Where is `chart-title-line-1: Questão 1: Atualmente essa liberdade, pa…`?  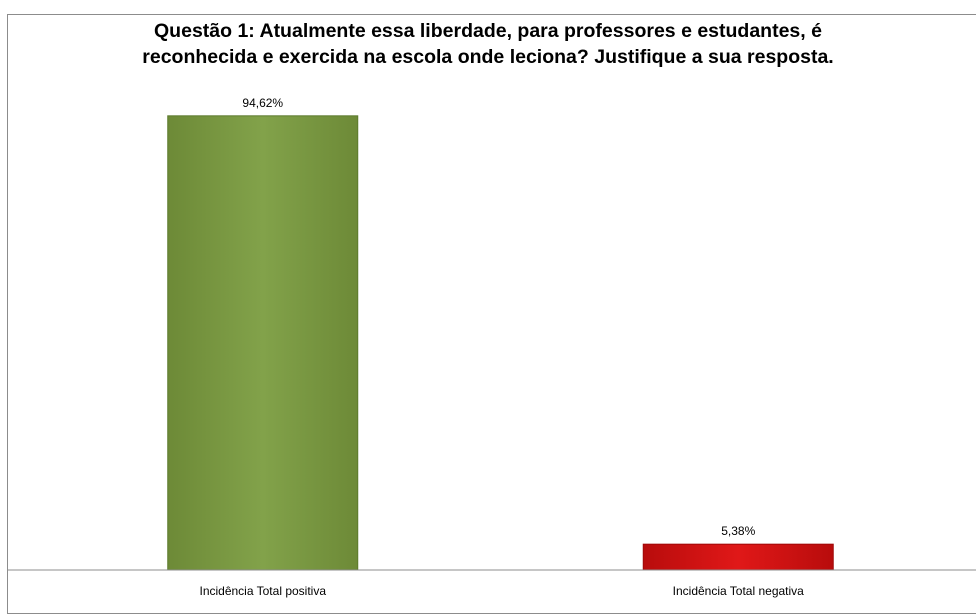
chart-title-line-1: Questão 1: Atualmente essa liberdade, pa… is located at coordinates (488, 31).